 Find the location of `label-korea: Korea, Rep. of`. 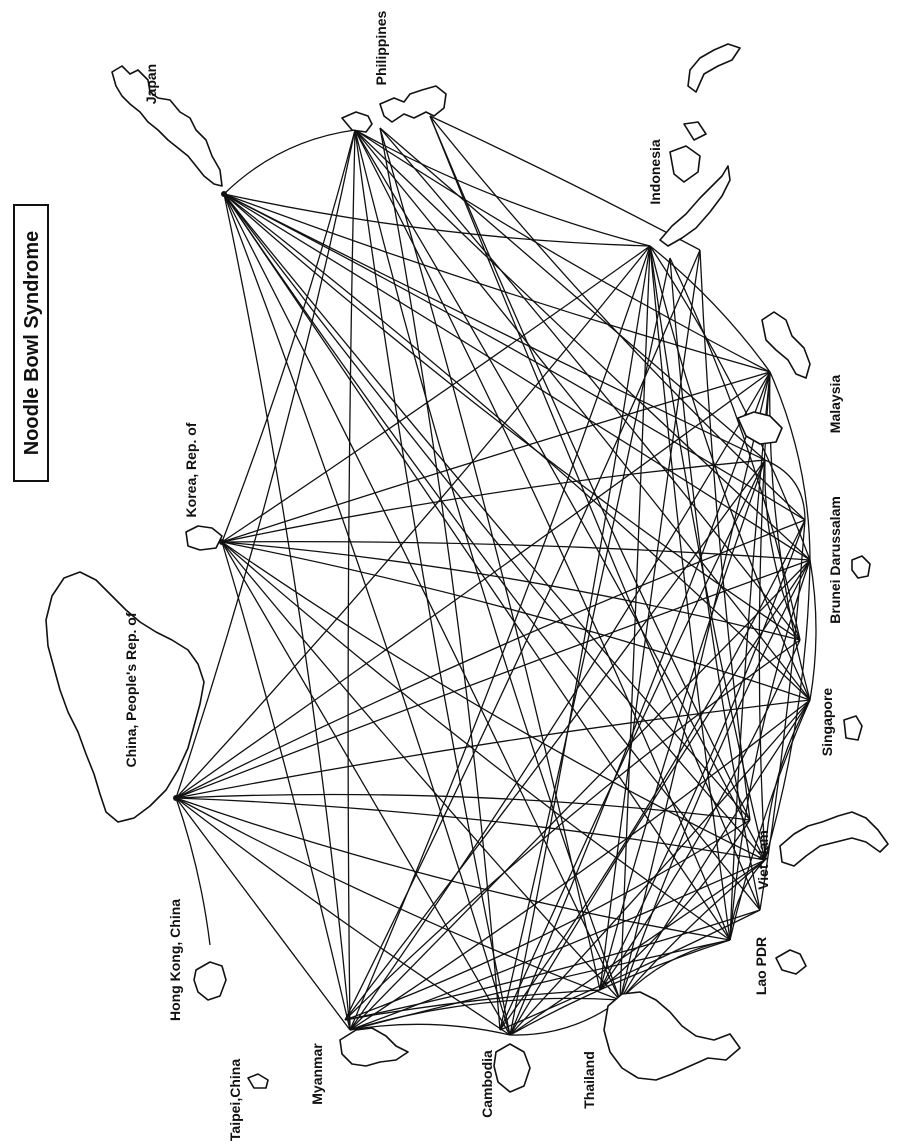

label-korea: Korea, Rep. of is located at coordinates (191, 469).